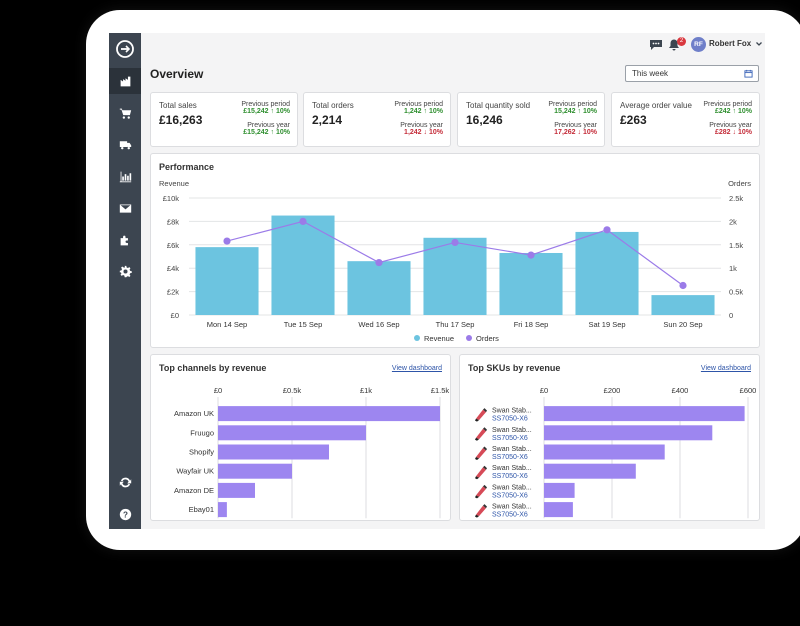 Image resolution: width=800 pixels, height=626 pixels. Describe the element at coordinates (736, 292) in the screenshot. I see `y2-tick-label: 0.5k` at that location.